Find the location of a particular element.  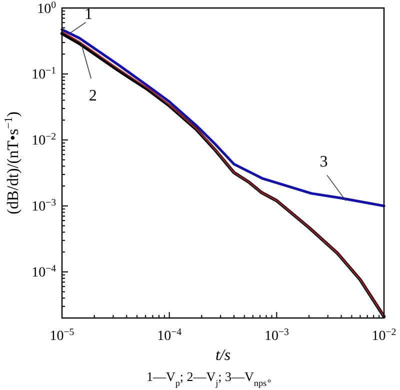

x-tick-label: 10$^{−4}$ is located at coordinates (169, 335).